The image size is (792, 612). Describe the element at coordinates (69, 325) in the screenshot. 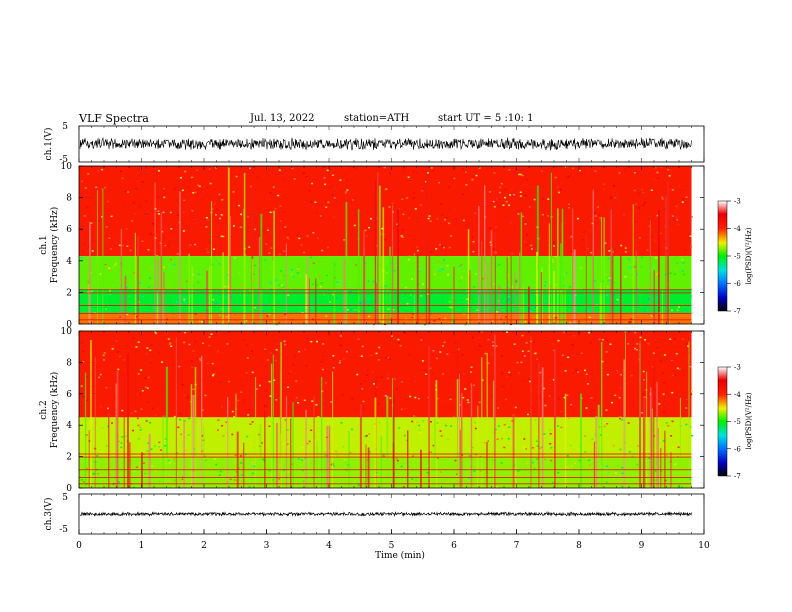

I see `spec1-ytick: 0` at that location.